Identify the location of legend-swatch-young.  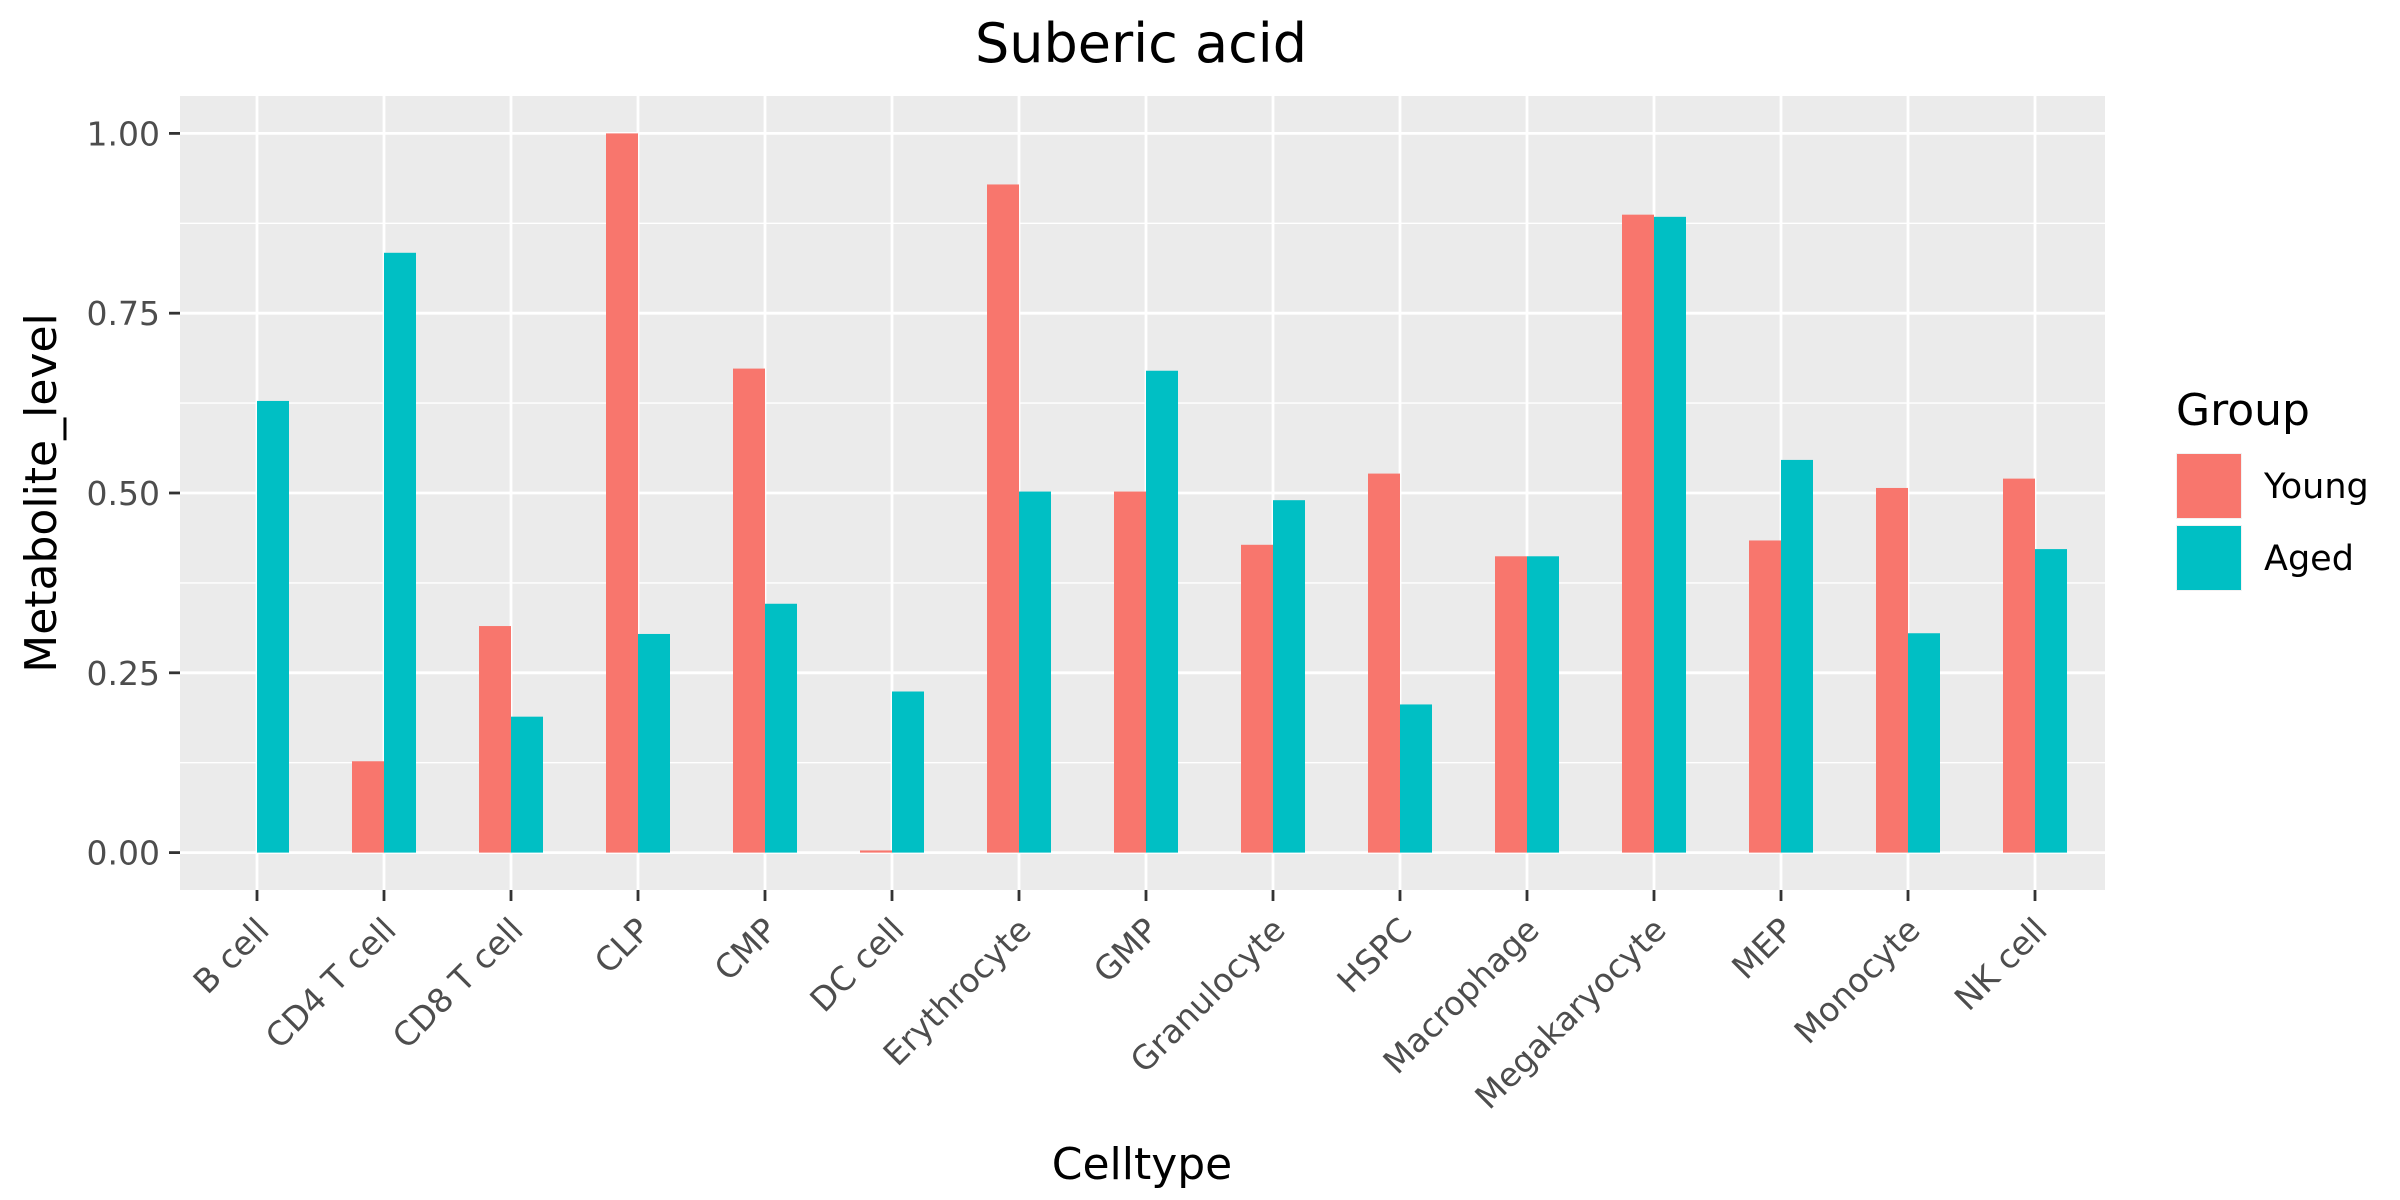
(2209, 486).